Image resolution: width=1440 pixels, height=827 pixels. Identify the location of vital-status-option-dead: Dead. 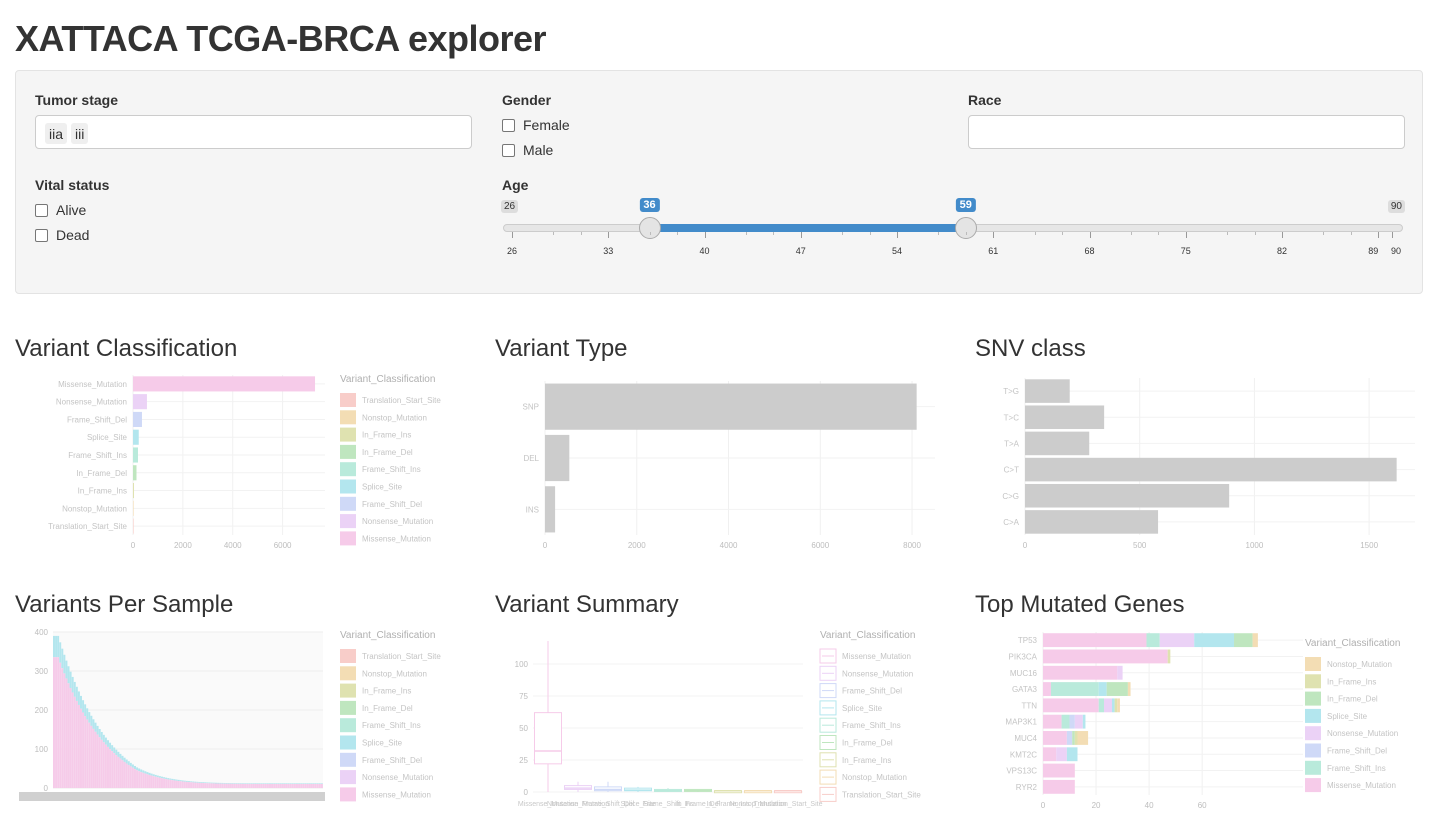
(62, 235).